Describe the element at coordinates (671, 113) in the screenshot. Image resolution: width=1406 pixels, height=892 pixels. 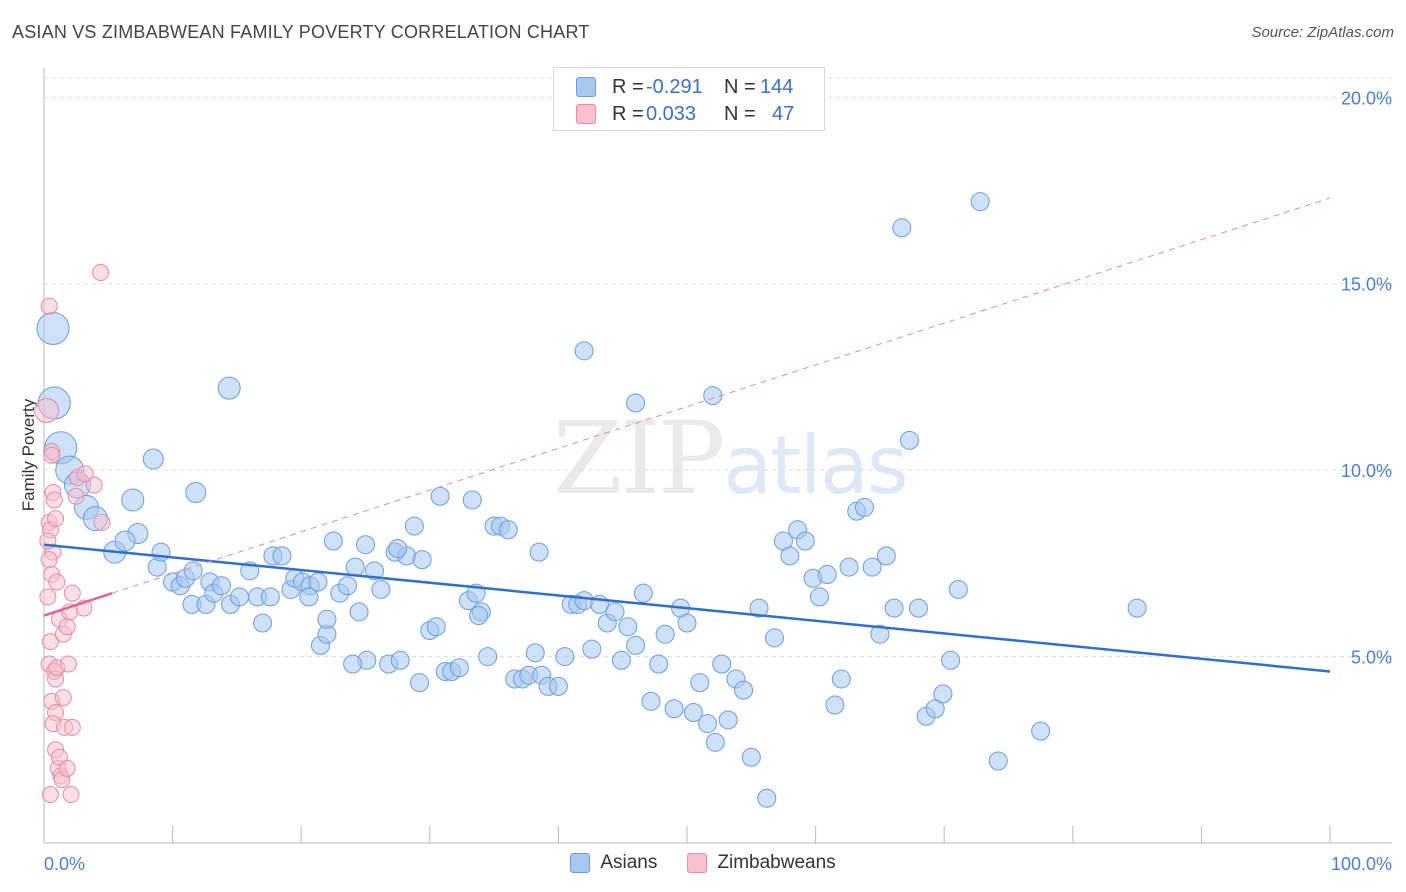
I see `legend-r-value: 0.033` at that location.